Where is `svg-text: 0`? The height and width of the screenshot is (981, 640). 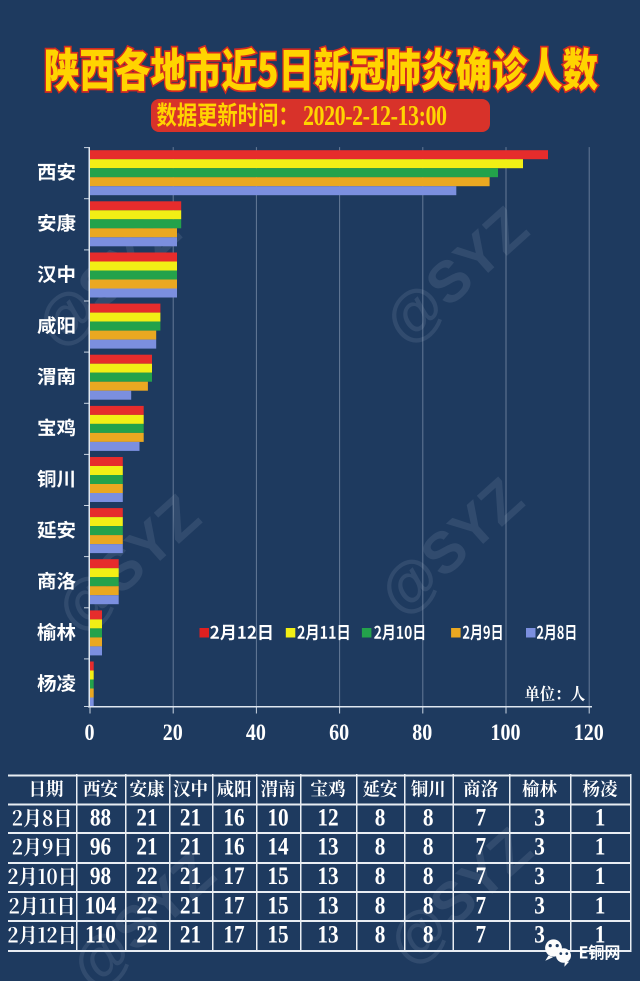
svg-text: 0 is located at coordinates (89, 733).